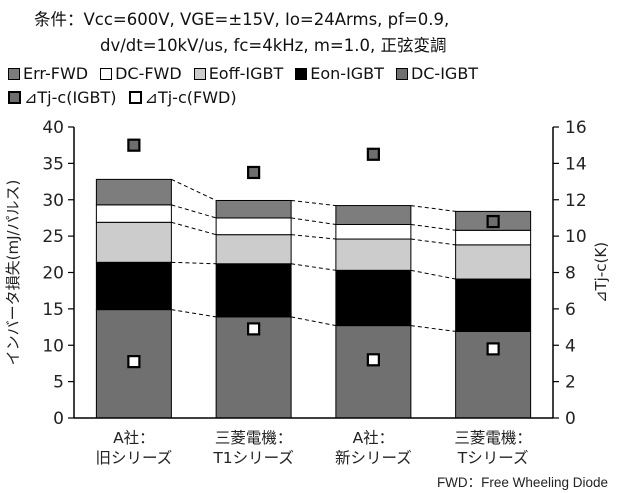 This screenshot has height=493, width=620. What do you see at coordinates (13, 273) in the screenshot?
I see `y-axis-label: インバータ損失(mJ/パルス)` at bounding box center [13, 273].